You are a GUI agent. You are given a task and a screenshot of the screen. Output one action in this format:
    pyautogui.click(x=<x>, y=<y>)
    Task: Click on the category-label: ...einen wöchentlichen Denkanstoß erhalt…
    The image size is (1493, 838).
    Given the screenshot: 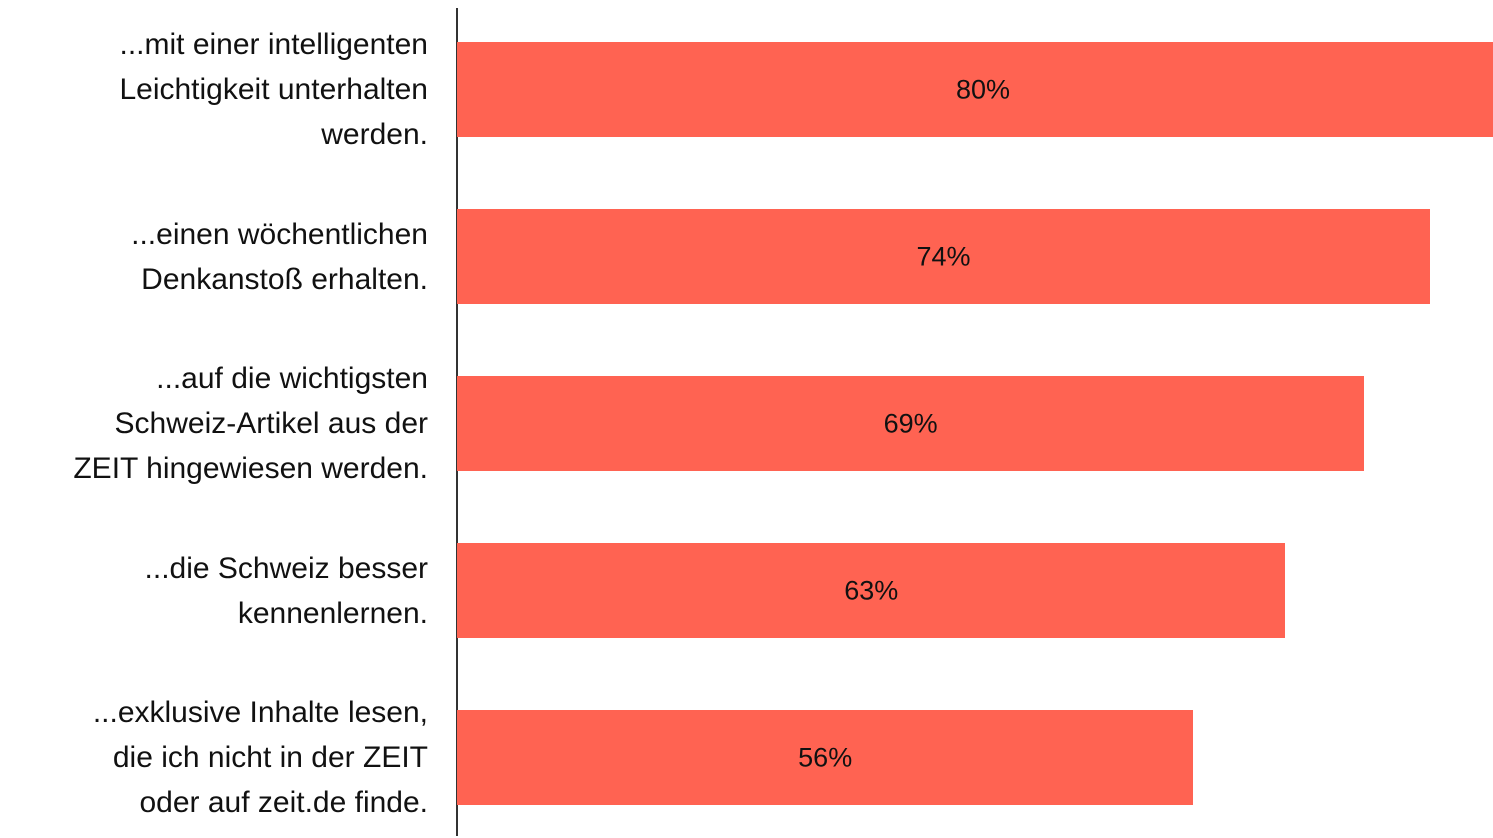 What is the action you would take?
    pyautogui.click(x=279, y=256)
    